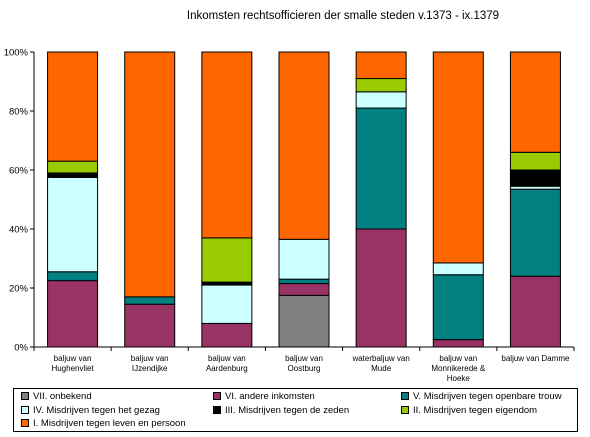  Describe the element at coordinates (487, 396) in the screenshot. I see `legend-label: V. Misdrijven tegen openbare trouw` at that location.